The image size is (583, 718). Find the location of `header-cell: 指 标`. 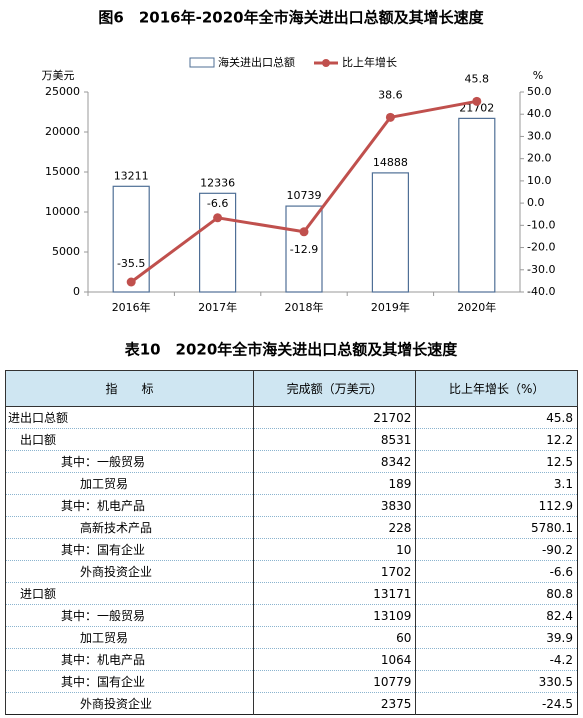

header-cell: 指 标 is located at coordinates (129, 388).